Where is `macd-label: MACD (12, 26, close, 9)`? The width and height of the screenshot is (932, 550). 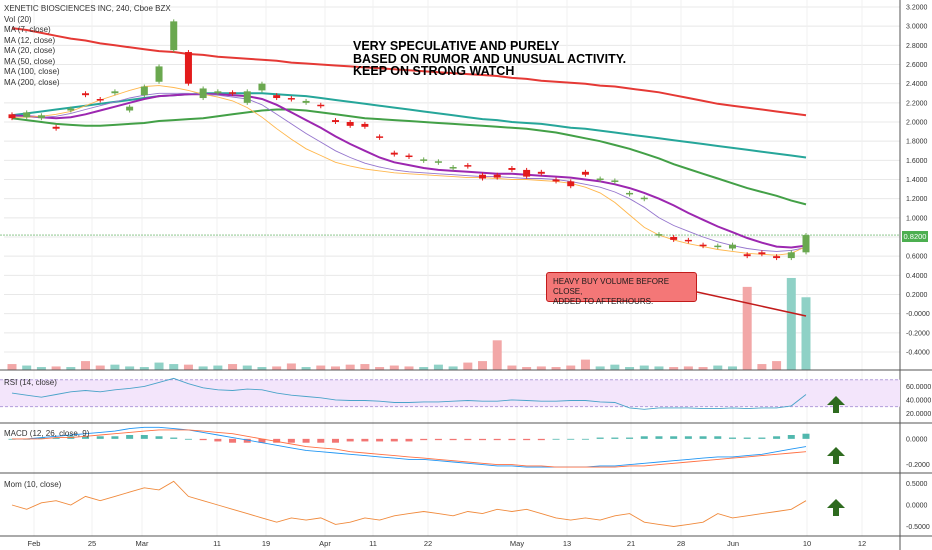 macd-label: MACD (12, 26, close, 9) is located at coordinates (47, 433).